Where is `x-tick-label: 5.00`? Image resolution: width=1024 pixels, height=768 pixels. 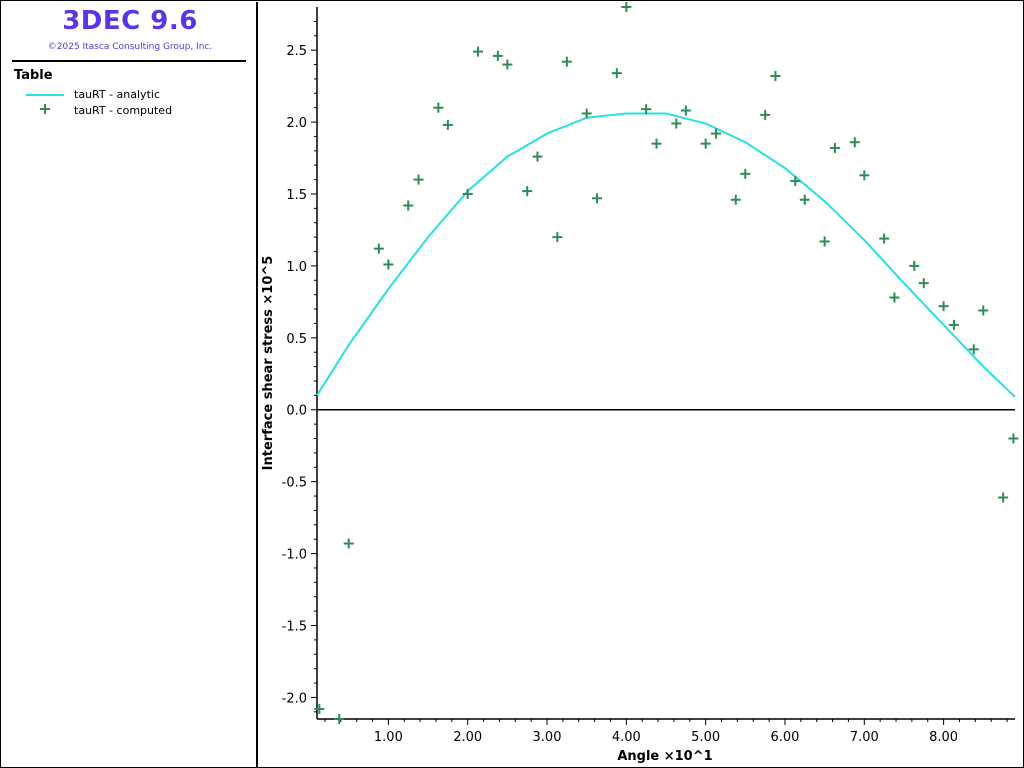
x-tick-label: 5.00 is located at coordinates (705, 737).